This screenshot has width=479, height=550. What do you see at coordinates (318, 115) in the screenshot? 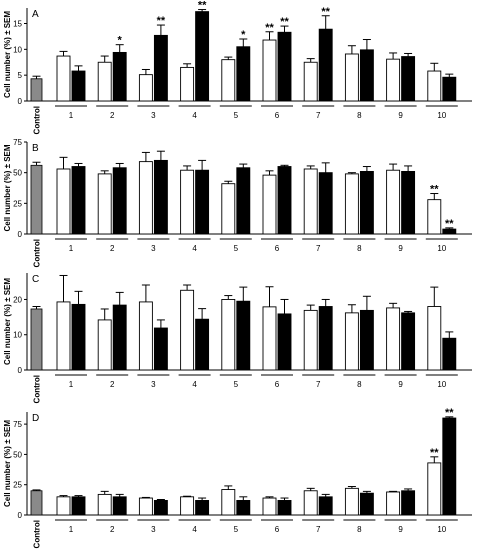
I see `category-label: 7` at bounding box center [318, 115].